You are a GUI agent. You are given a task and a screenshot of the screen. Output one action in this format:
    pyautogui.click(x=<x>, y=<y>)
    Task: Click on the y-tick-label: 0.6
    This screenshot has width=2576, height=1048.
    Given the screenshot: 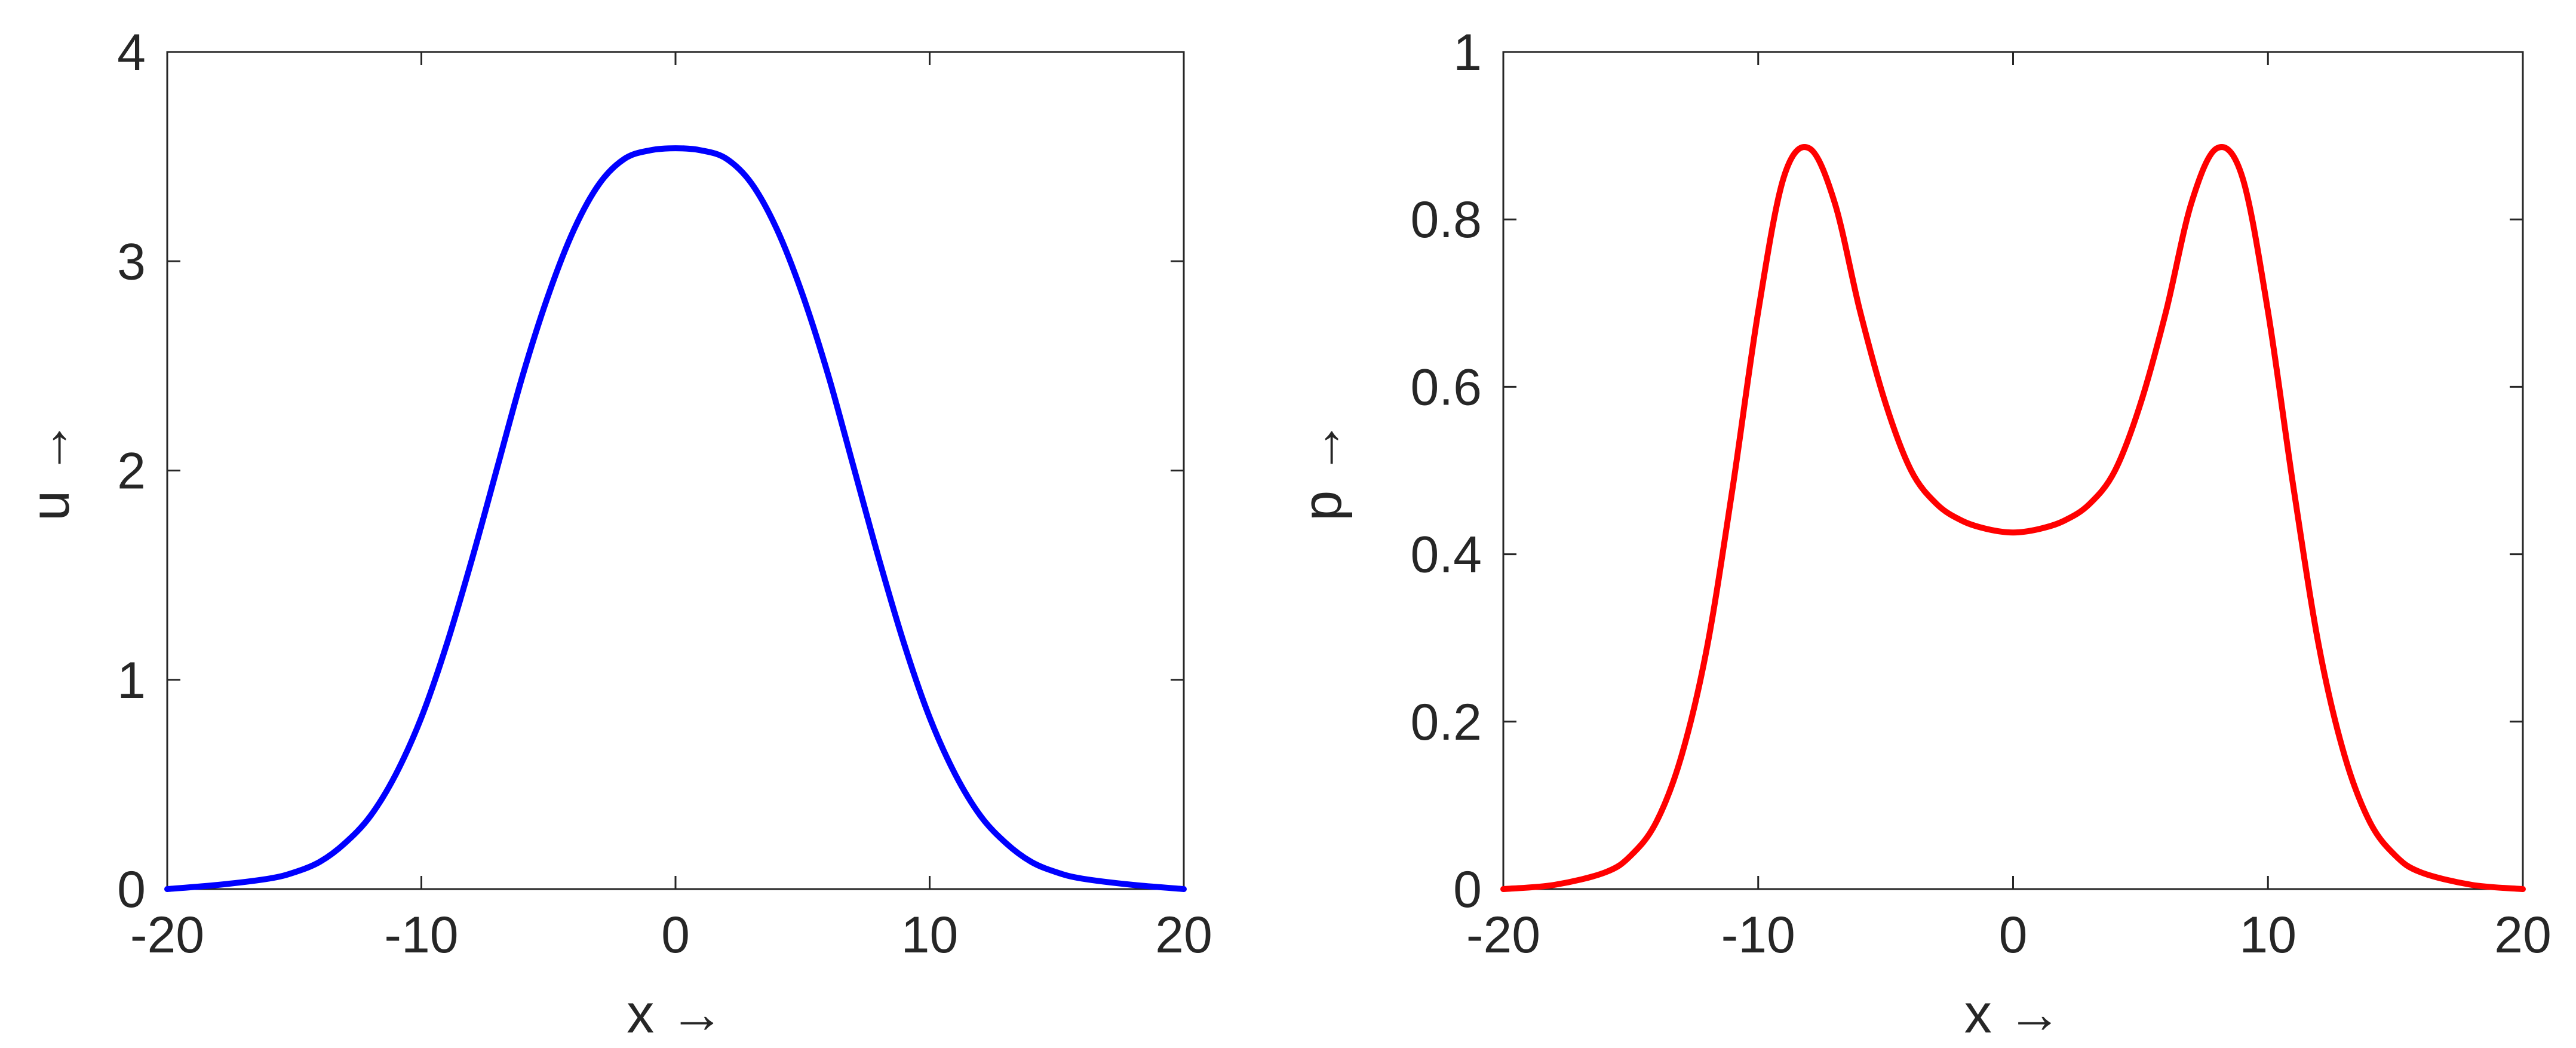 What is the action you would take?
    pyautogui.click(x=1446, y=387)
    